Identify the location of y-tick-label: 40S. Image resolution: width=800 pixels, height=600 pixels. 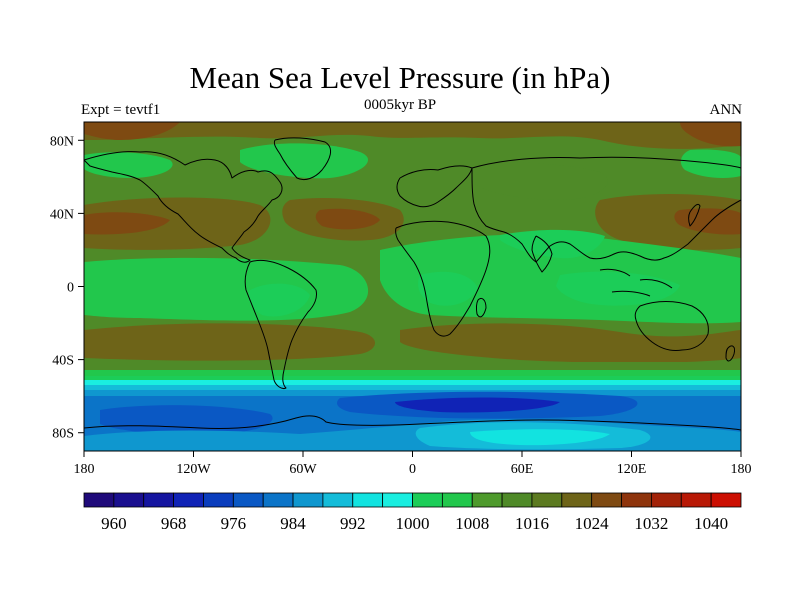
(63, 361).